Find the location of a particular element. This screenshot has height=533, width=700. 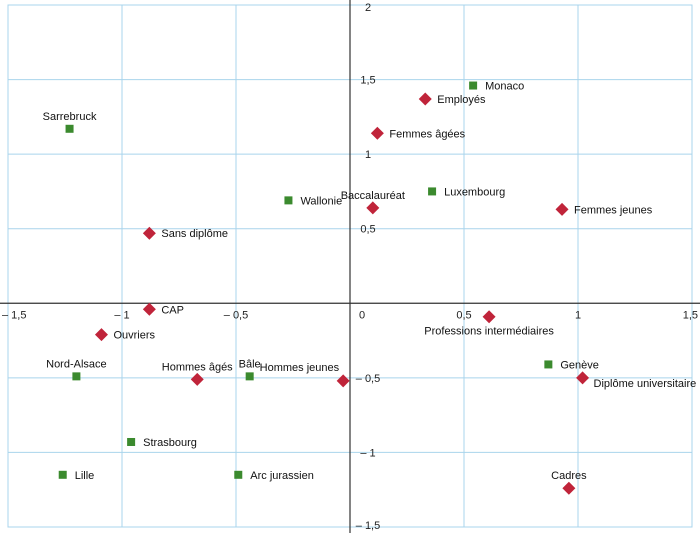

label-luxembourg: Luxembourg is located at coordinates (474, 192).